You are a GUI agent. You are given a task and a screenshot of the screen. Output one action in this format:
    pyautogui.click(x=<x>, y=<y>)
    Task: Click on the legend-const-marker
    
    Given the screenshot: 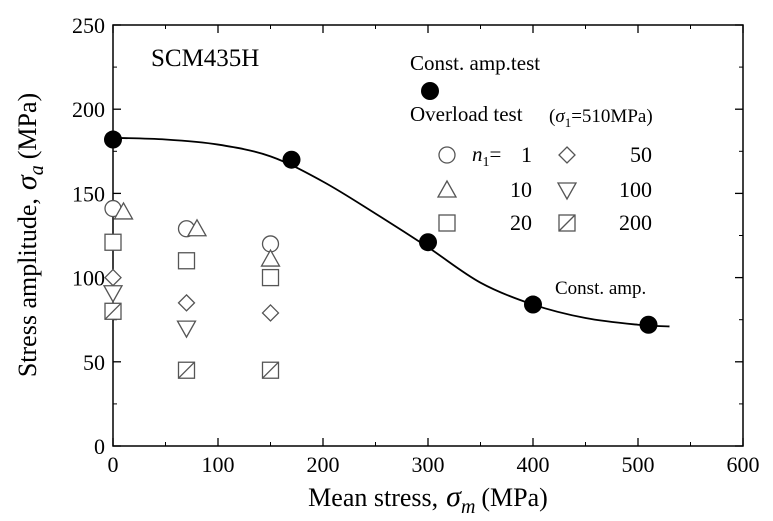 What is the action you would take?
    pyautogui.click(x=430, y=91)
    